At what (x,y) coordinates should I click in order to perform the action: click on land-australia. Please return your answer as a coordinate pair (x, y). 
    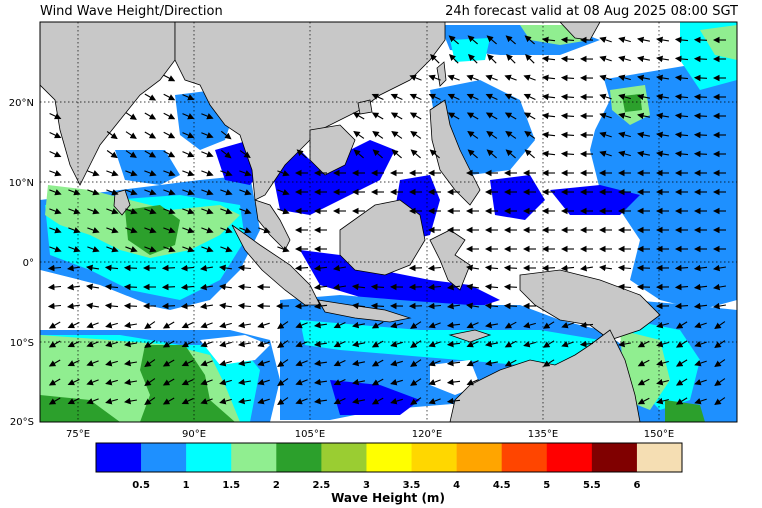
    Looking at the image, I should click on (545, 375).